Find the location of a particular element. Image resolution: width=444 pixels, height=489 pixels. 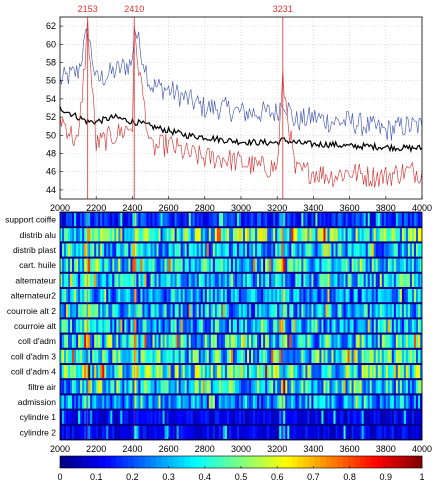

marker-label-3231: 3231 is located at coordinates (283, 9).